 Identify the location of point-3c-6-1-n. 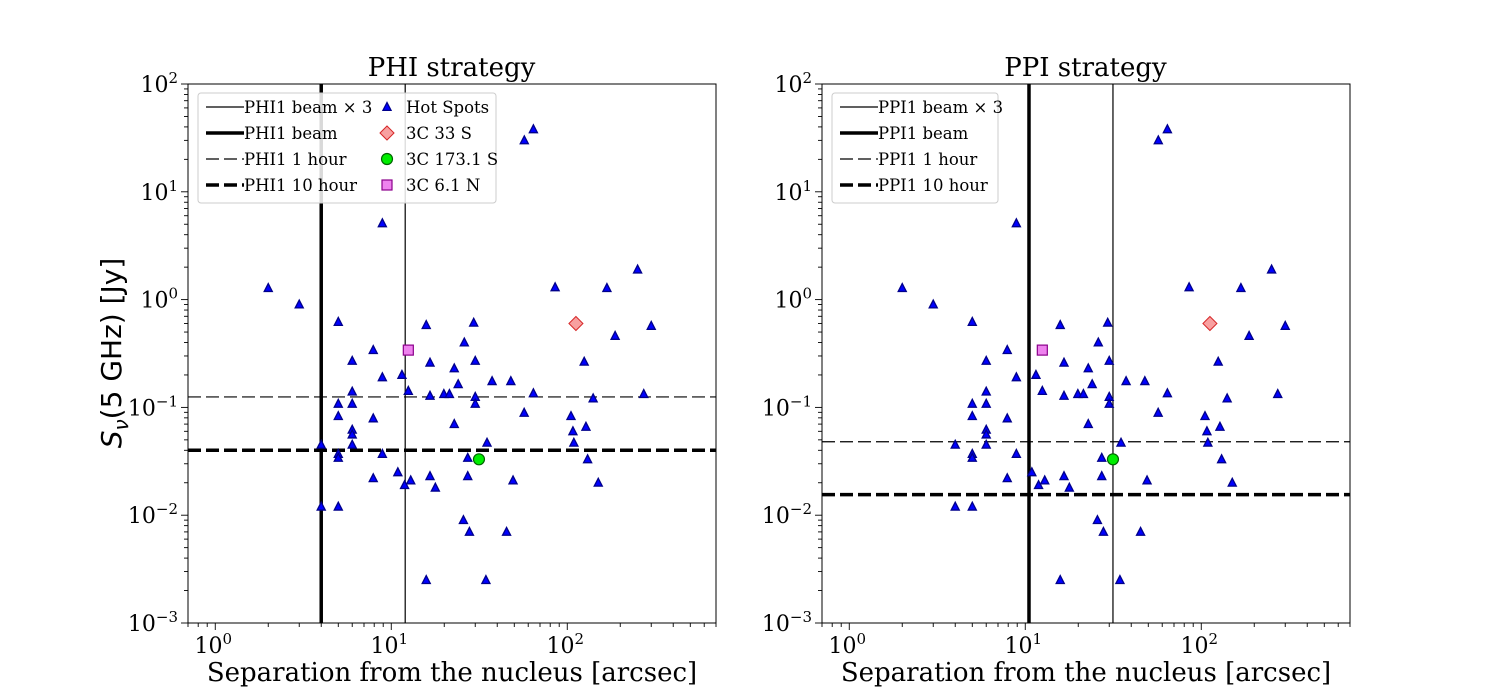
(408, 350).